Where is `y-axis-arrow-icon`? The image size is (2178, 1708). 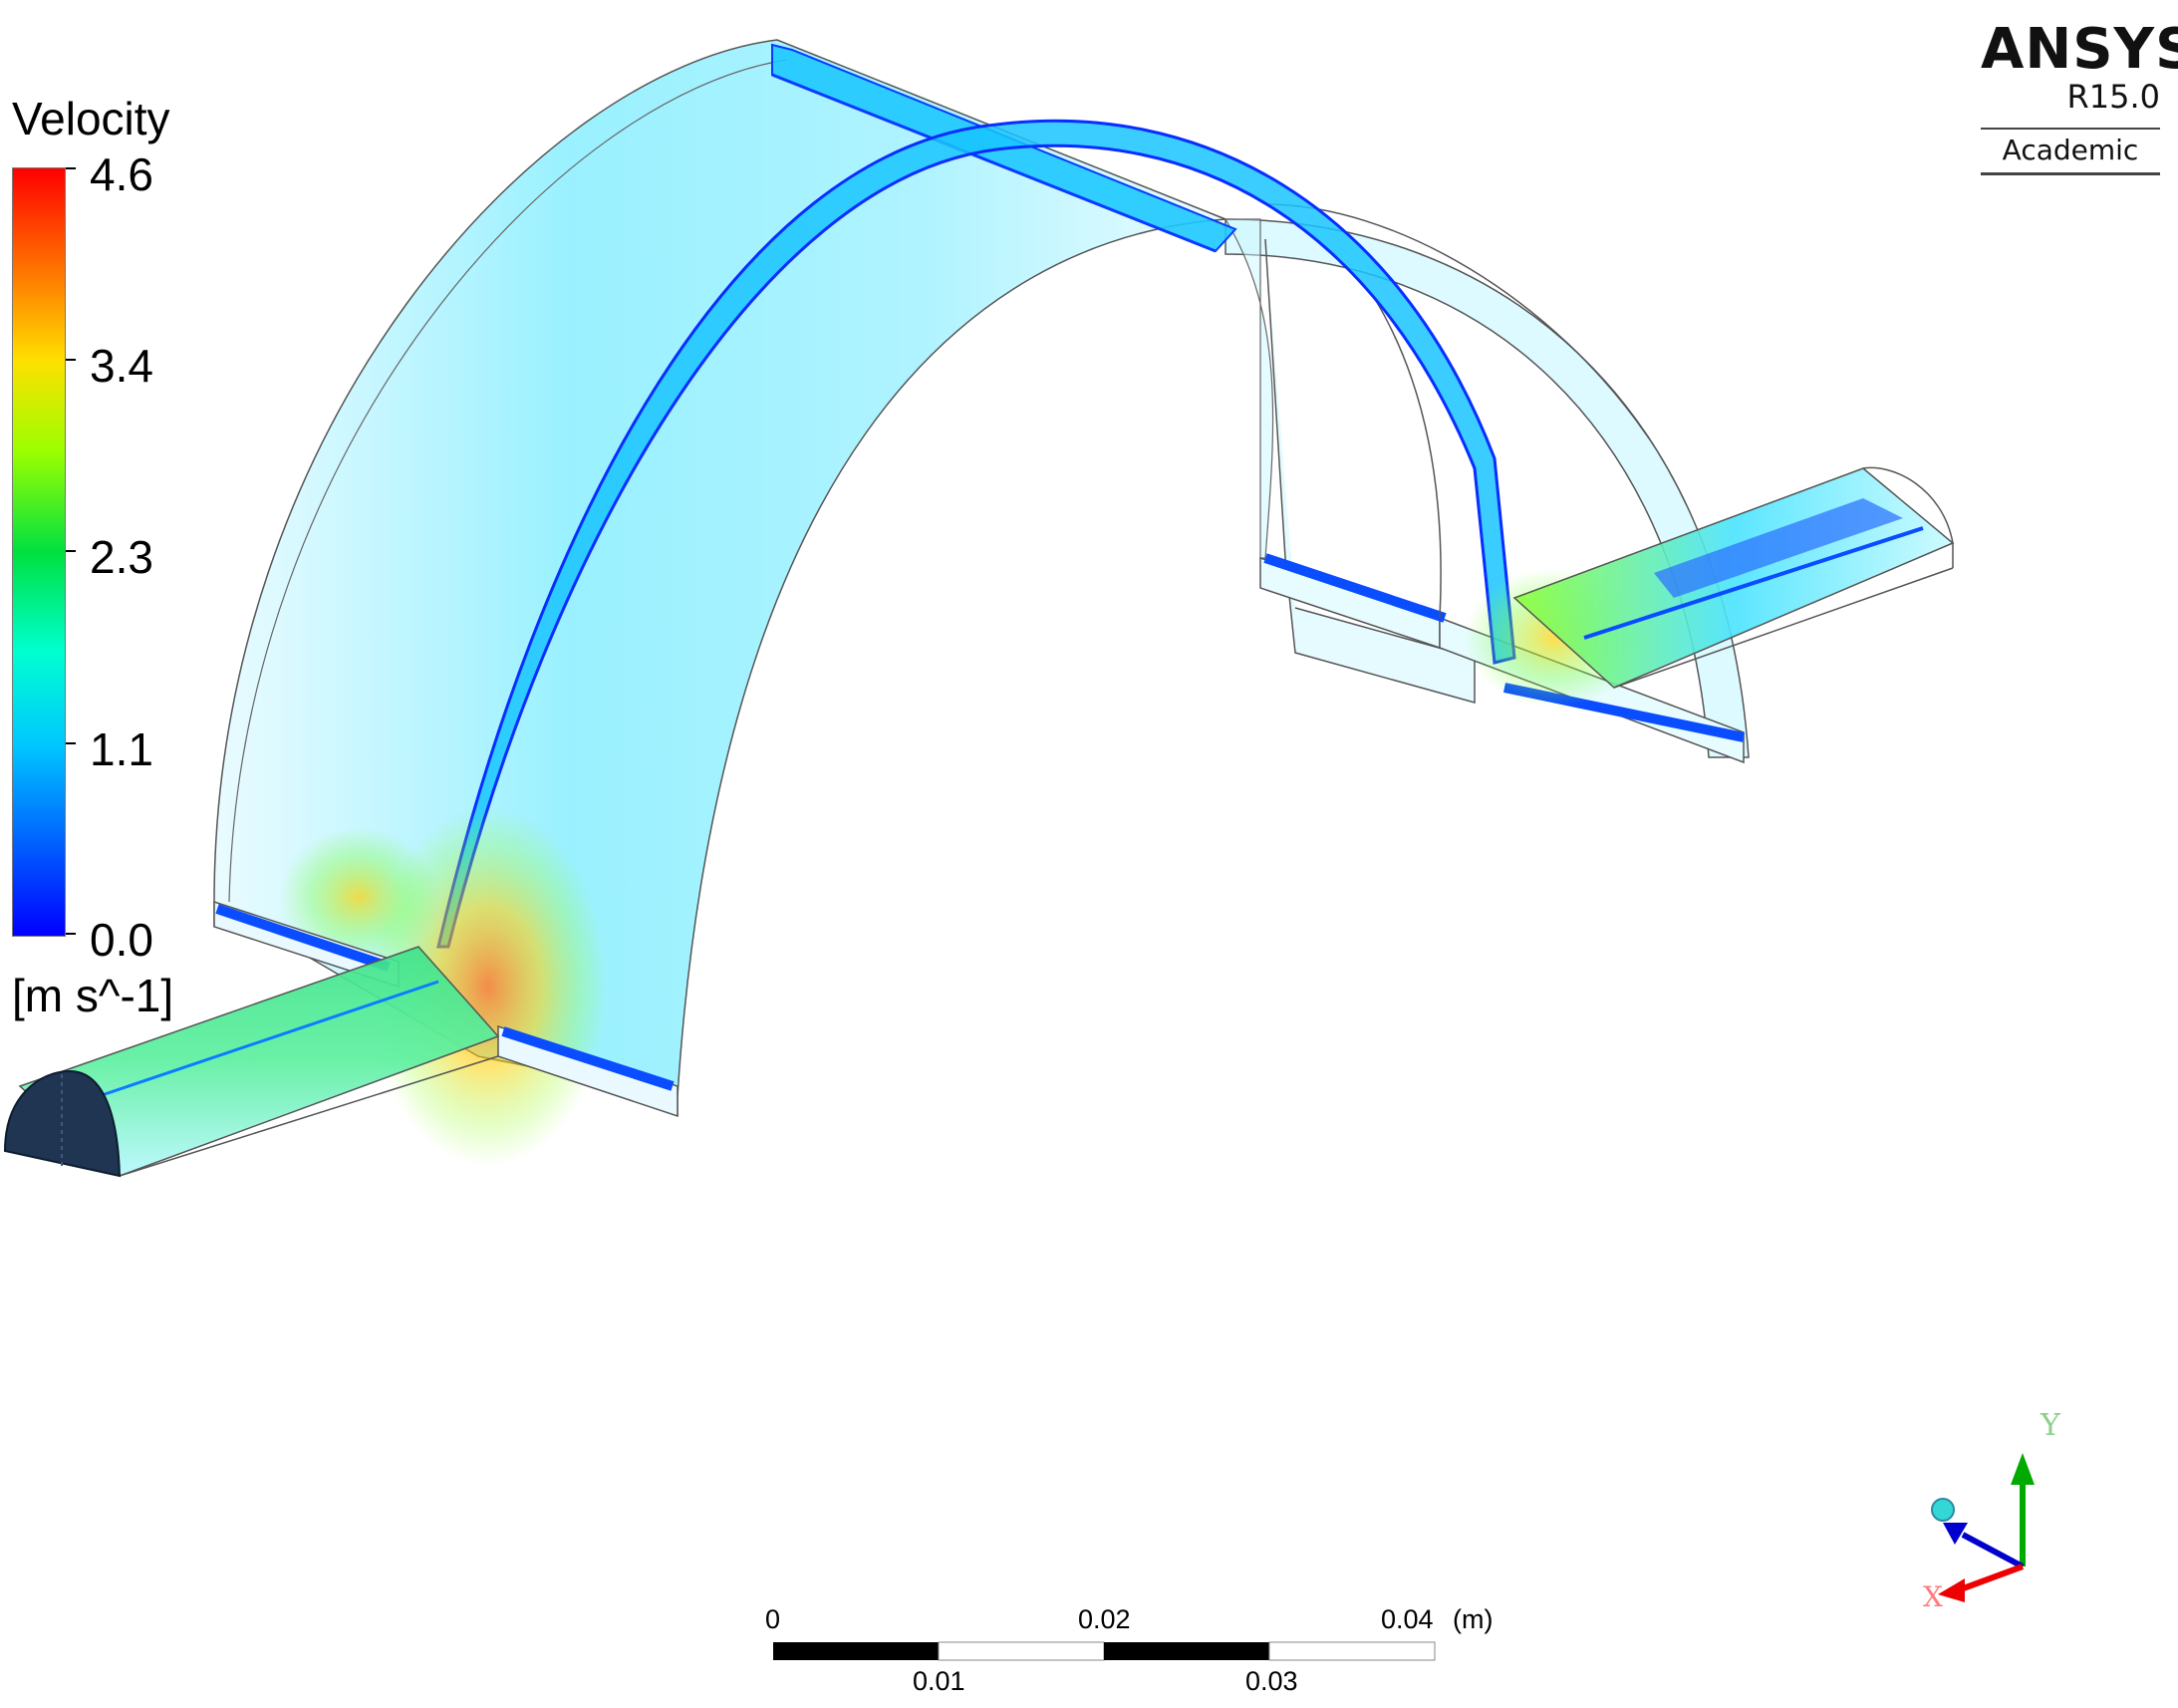
y-axis-arrow-icon is located at coordinates (2023, 1469).